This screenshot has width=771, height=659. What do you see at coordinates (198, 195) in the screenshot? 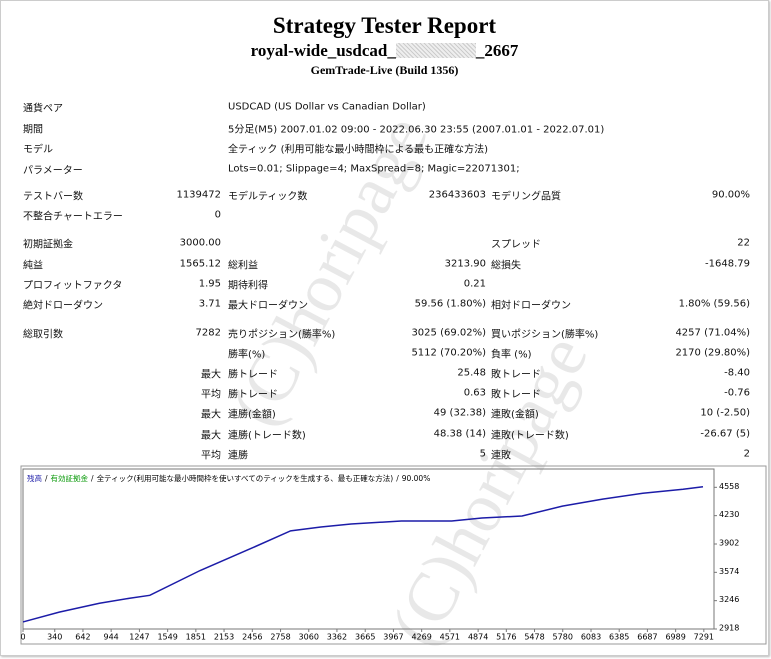
I see `table-cell: 1139472` at bounding box center [198, 195].